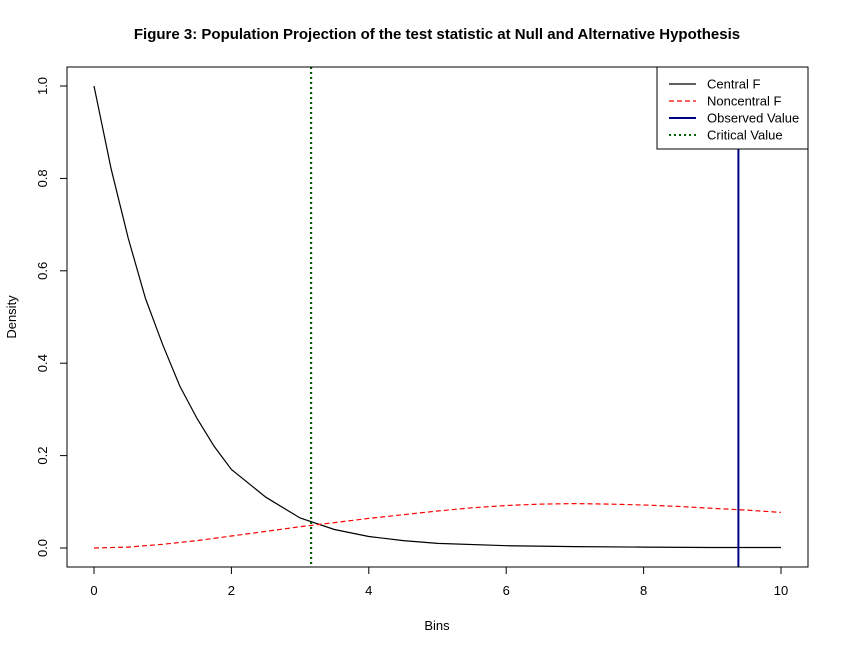 Image resolution: width=843 pixels, height=650 pixels. Describe the element at coordinates (51, 317) in the screenshot. I see `y-axis: 0.0 0.2 0.4 0.6 0.8 1.0` at that location.